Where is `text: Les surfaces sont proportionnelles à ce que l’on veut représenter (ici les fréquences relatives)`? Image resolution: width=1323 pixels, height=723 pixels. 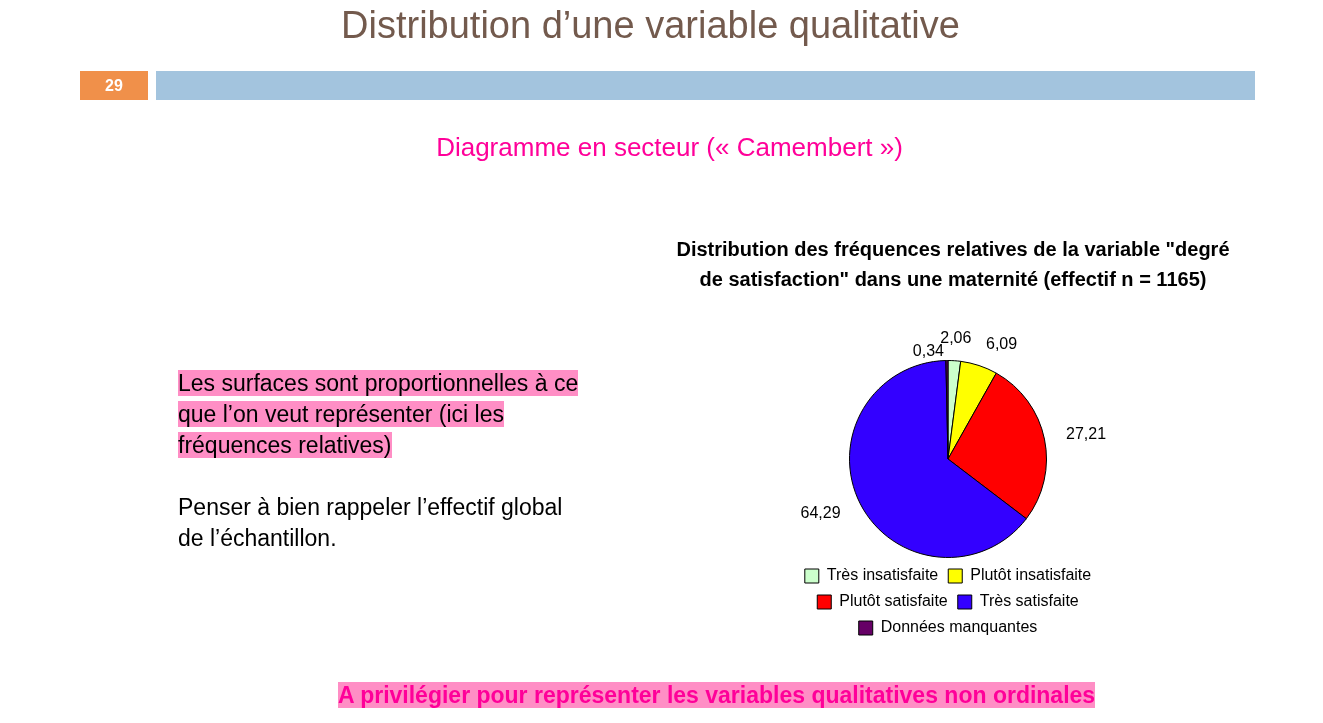 text: Les surfaces sont proportionnelles à ce que l’on veut représenter (ici les fréquences relatives) is located at coordinates (378, 414).